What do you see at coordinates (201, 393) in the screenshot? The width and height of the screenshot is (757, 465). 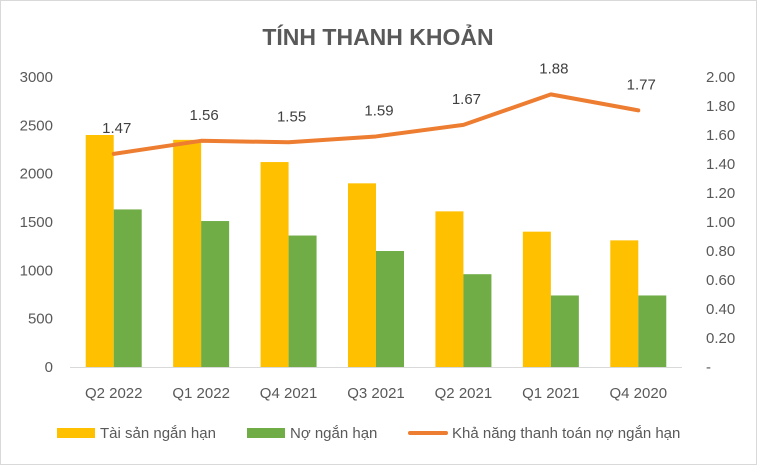 I see `x-tick-label: Q1 2022` at bounding box center [201, 393].